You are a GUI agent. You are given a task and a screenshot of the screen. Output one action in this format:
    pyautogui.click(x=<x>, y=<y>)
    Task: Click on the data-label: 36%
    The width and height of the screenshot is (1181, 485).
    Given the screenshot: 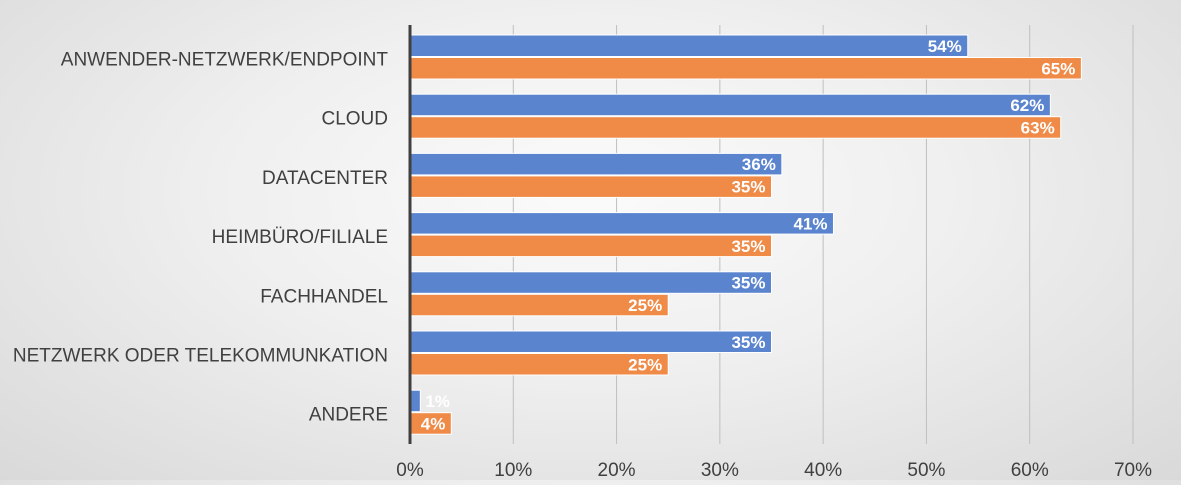 What is the action you would take?
    pyautogui.click(x=759, y=164)
    